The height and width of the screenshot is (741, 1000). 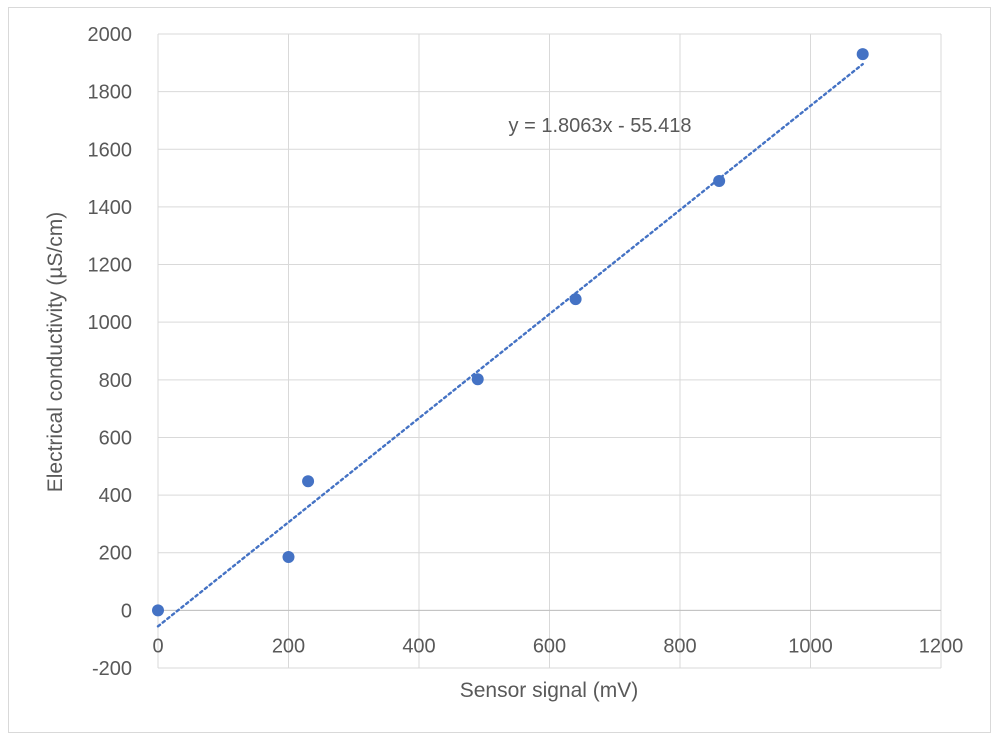 I want to click on x-tick-label: 1000, so click(x=810, y=646).